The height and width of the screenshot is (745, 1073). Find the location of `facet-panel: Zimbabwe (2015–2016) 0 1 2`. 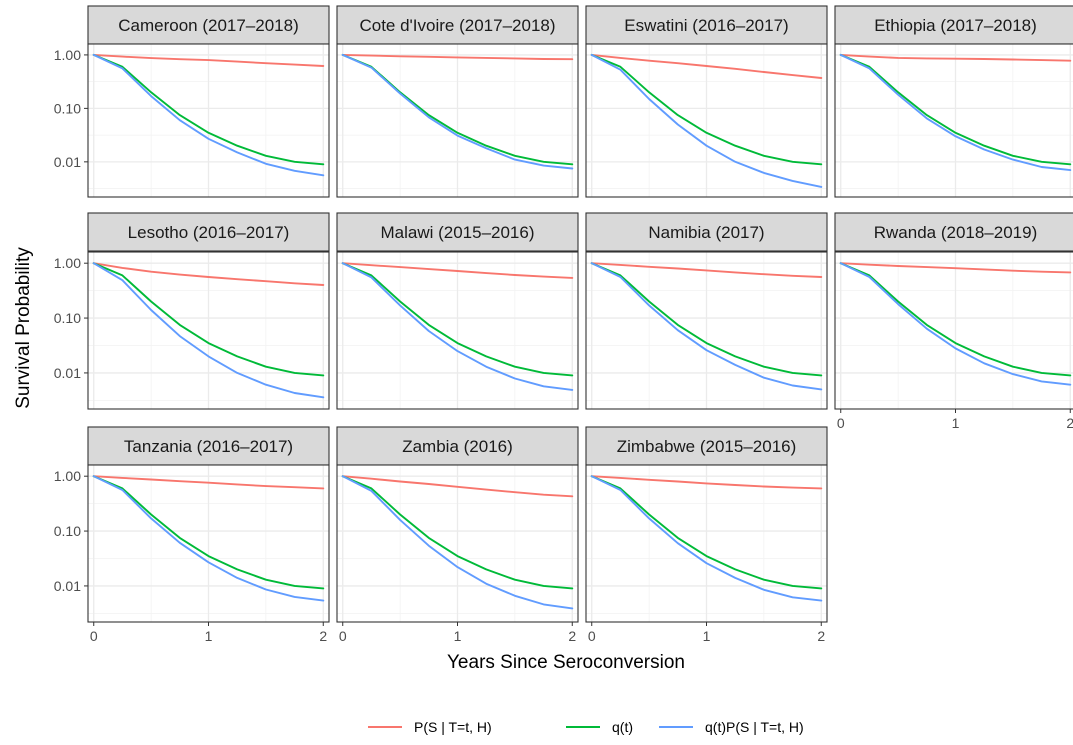

facet-panel: Zimbabwe (2015–2016) 0 1 2 is located at coordinates (706, 535).